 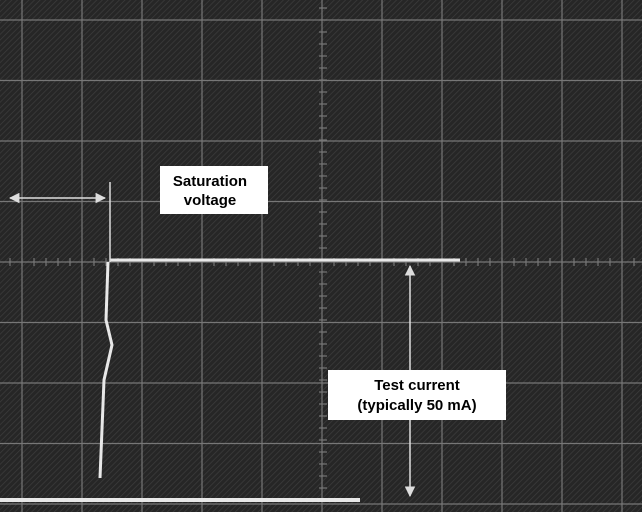 I want to click on saturation-label: Saturation voltage, so click(x=214, y=190).